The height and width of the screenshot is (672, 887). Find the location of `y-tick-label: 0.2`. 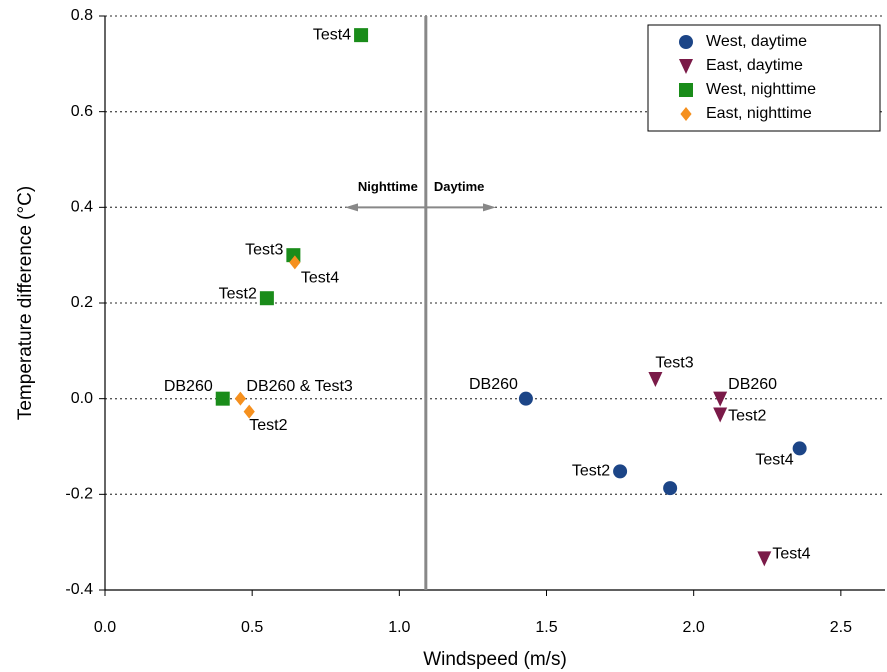

y-tick-label: 0.2 is located at coordinates (82, 302).